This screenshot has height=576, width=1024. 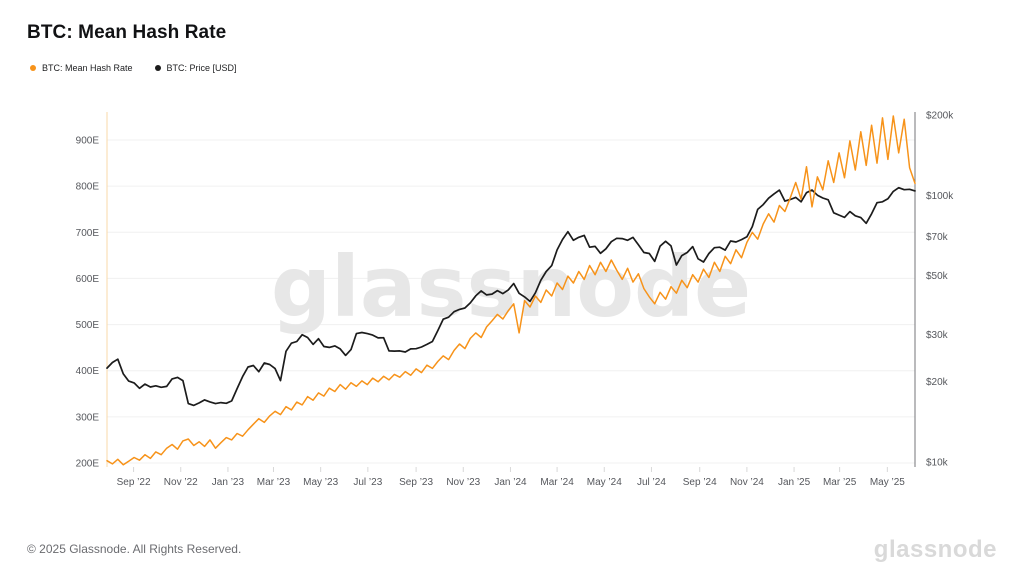 I want to click on left-axis-label: 400E, so click(x=88, y=371).